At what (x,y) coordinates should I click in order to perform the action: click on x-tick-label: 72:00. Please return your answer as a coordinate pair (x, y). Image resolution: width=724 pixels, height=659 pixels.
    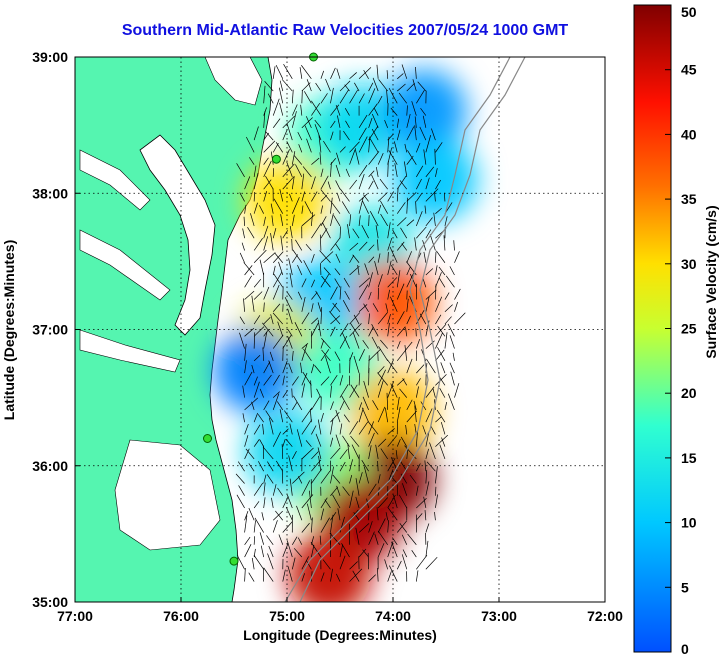
    Looking at the image, I should click on (605, 616).